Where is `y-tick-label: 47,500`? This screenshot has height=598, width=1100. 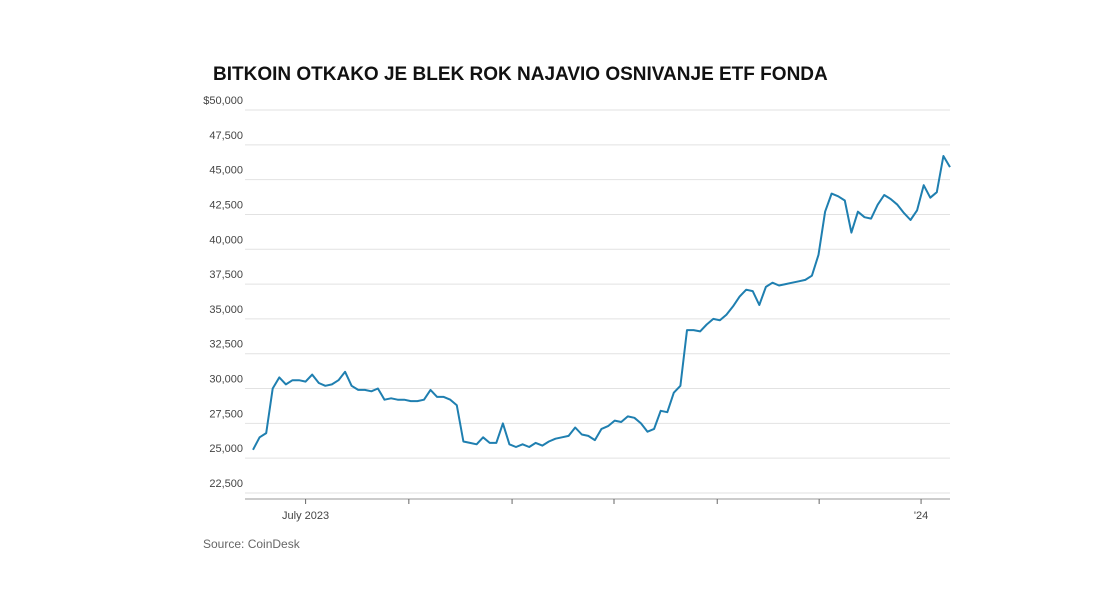
y-tick-label: 47,500 is located at coordinates (226, 136).